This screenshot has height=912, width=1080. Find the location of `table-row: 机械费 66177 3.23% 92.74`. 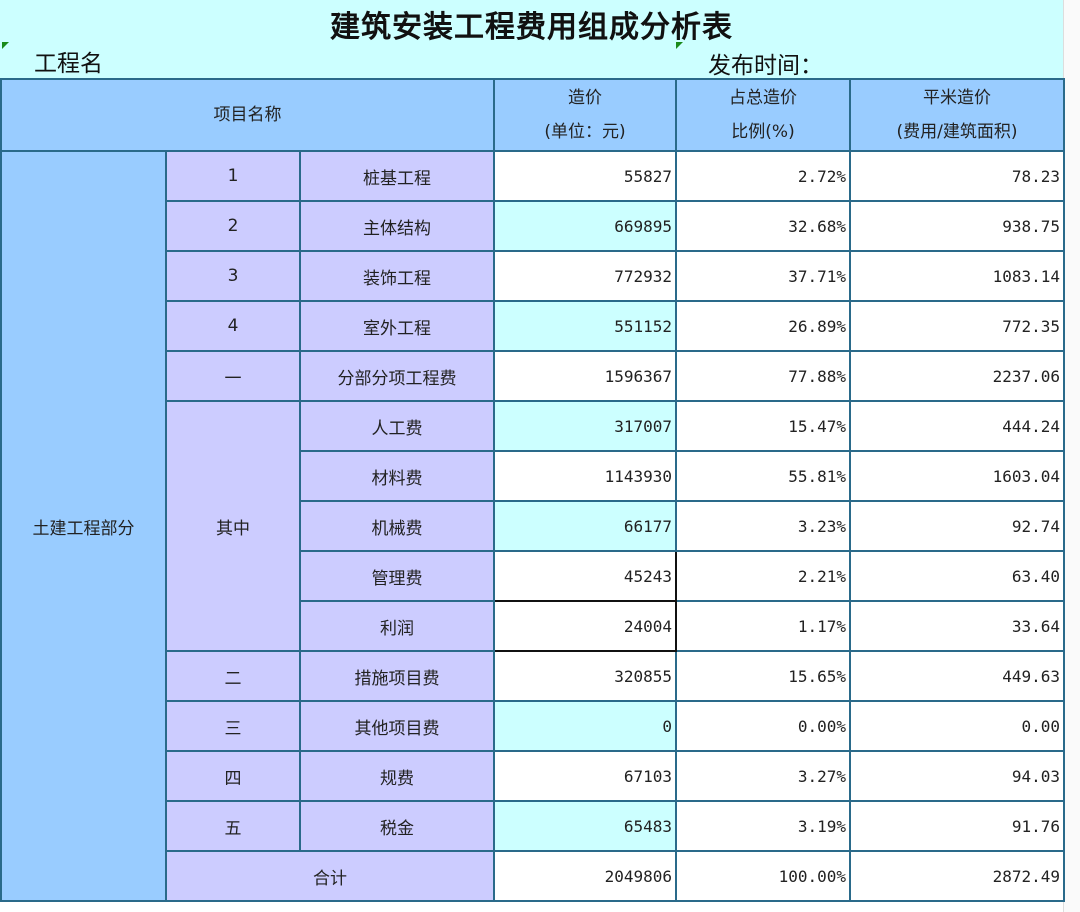

table-row: 机械费 66177 3.23% 92.74 is located at coordinates (533, 526).